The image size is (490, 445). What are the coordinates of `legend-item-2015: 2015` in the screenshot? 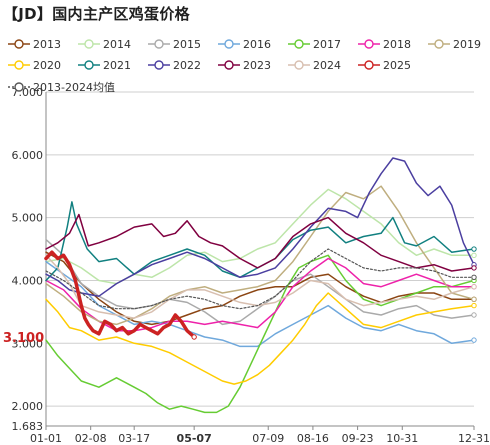 It's located at (174, 44).